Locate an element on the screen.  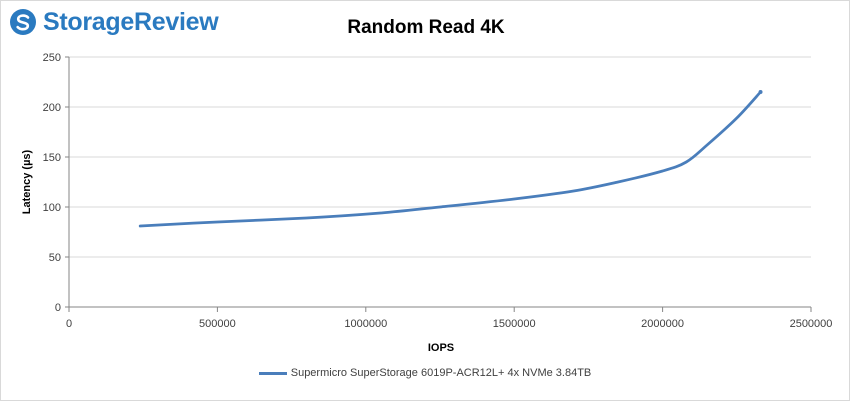
x-tick-label: 1500000 is located at coordinates (514, 324).